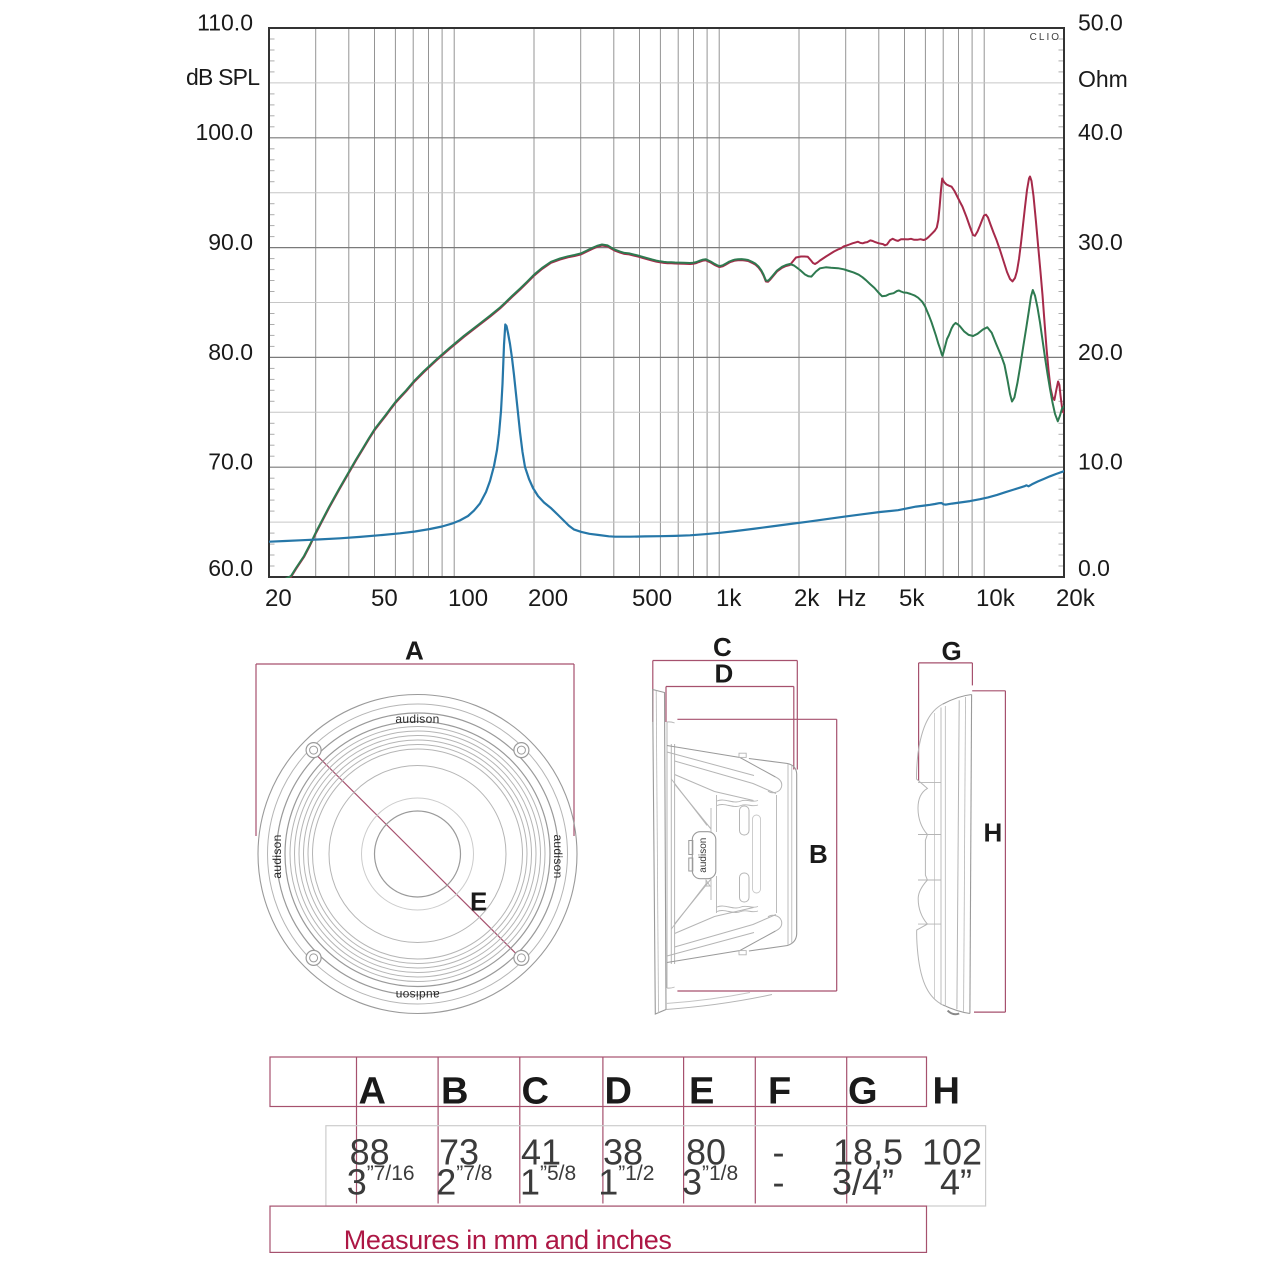  Describe the element at coordinates (508, 1240) in the screenshot. I see `svg-text: Measures in mm and inches` at that location.